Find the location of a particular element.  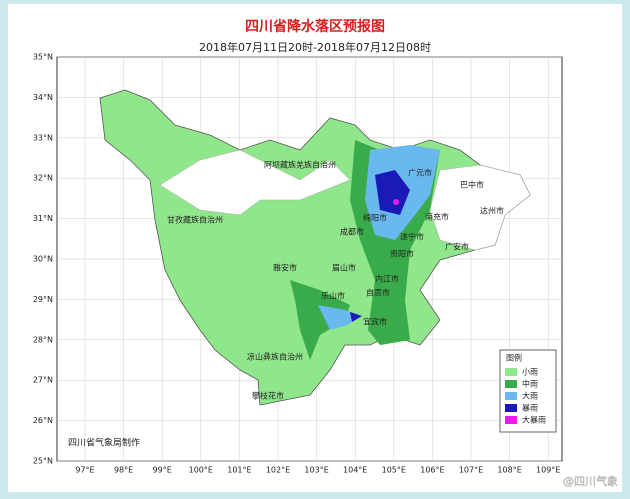

legend-label: 暴雨 is located at coordinates (530, 408).